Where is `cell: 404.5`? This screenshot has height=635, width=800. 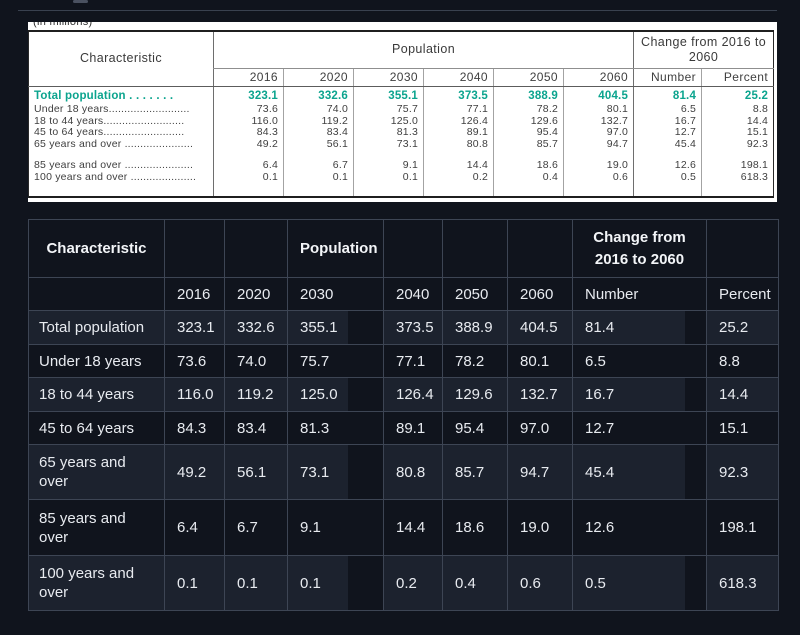
cell: 404.5 is located at coordinates (540, 327).